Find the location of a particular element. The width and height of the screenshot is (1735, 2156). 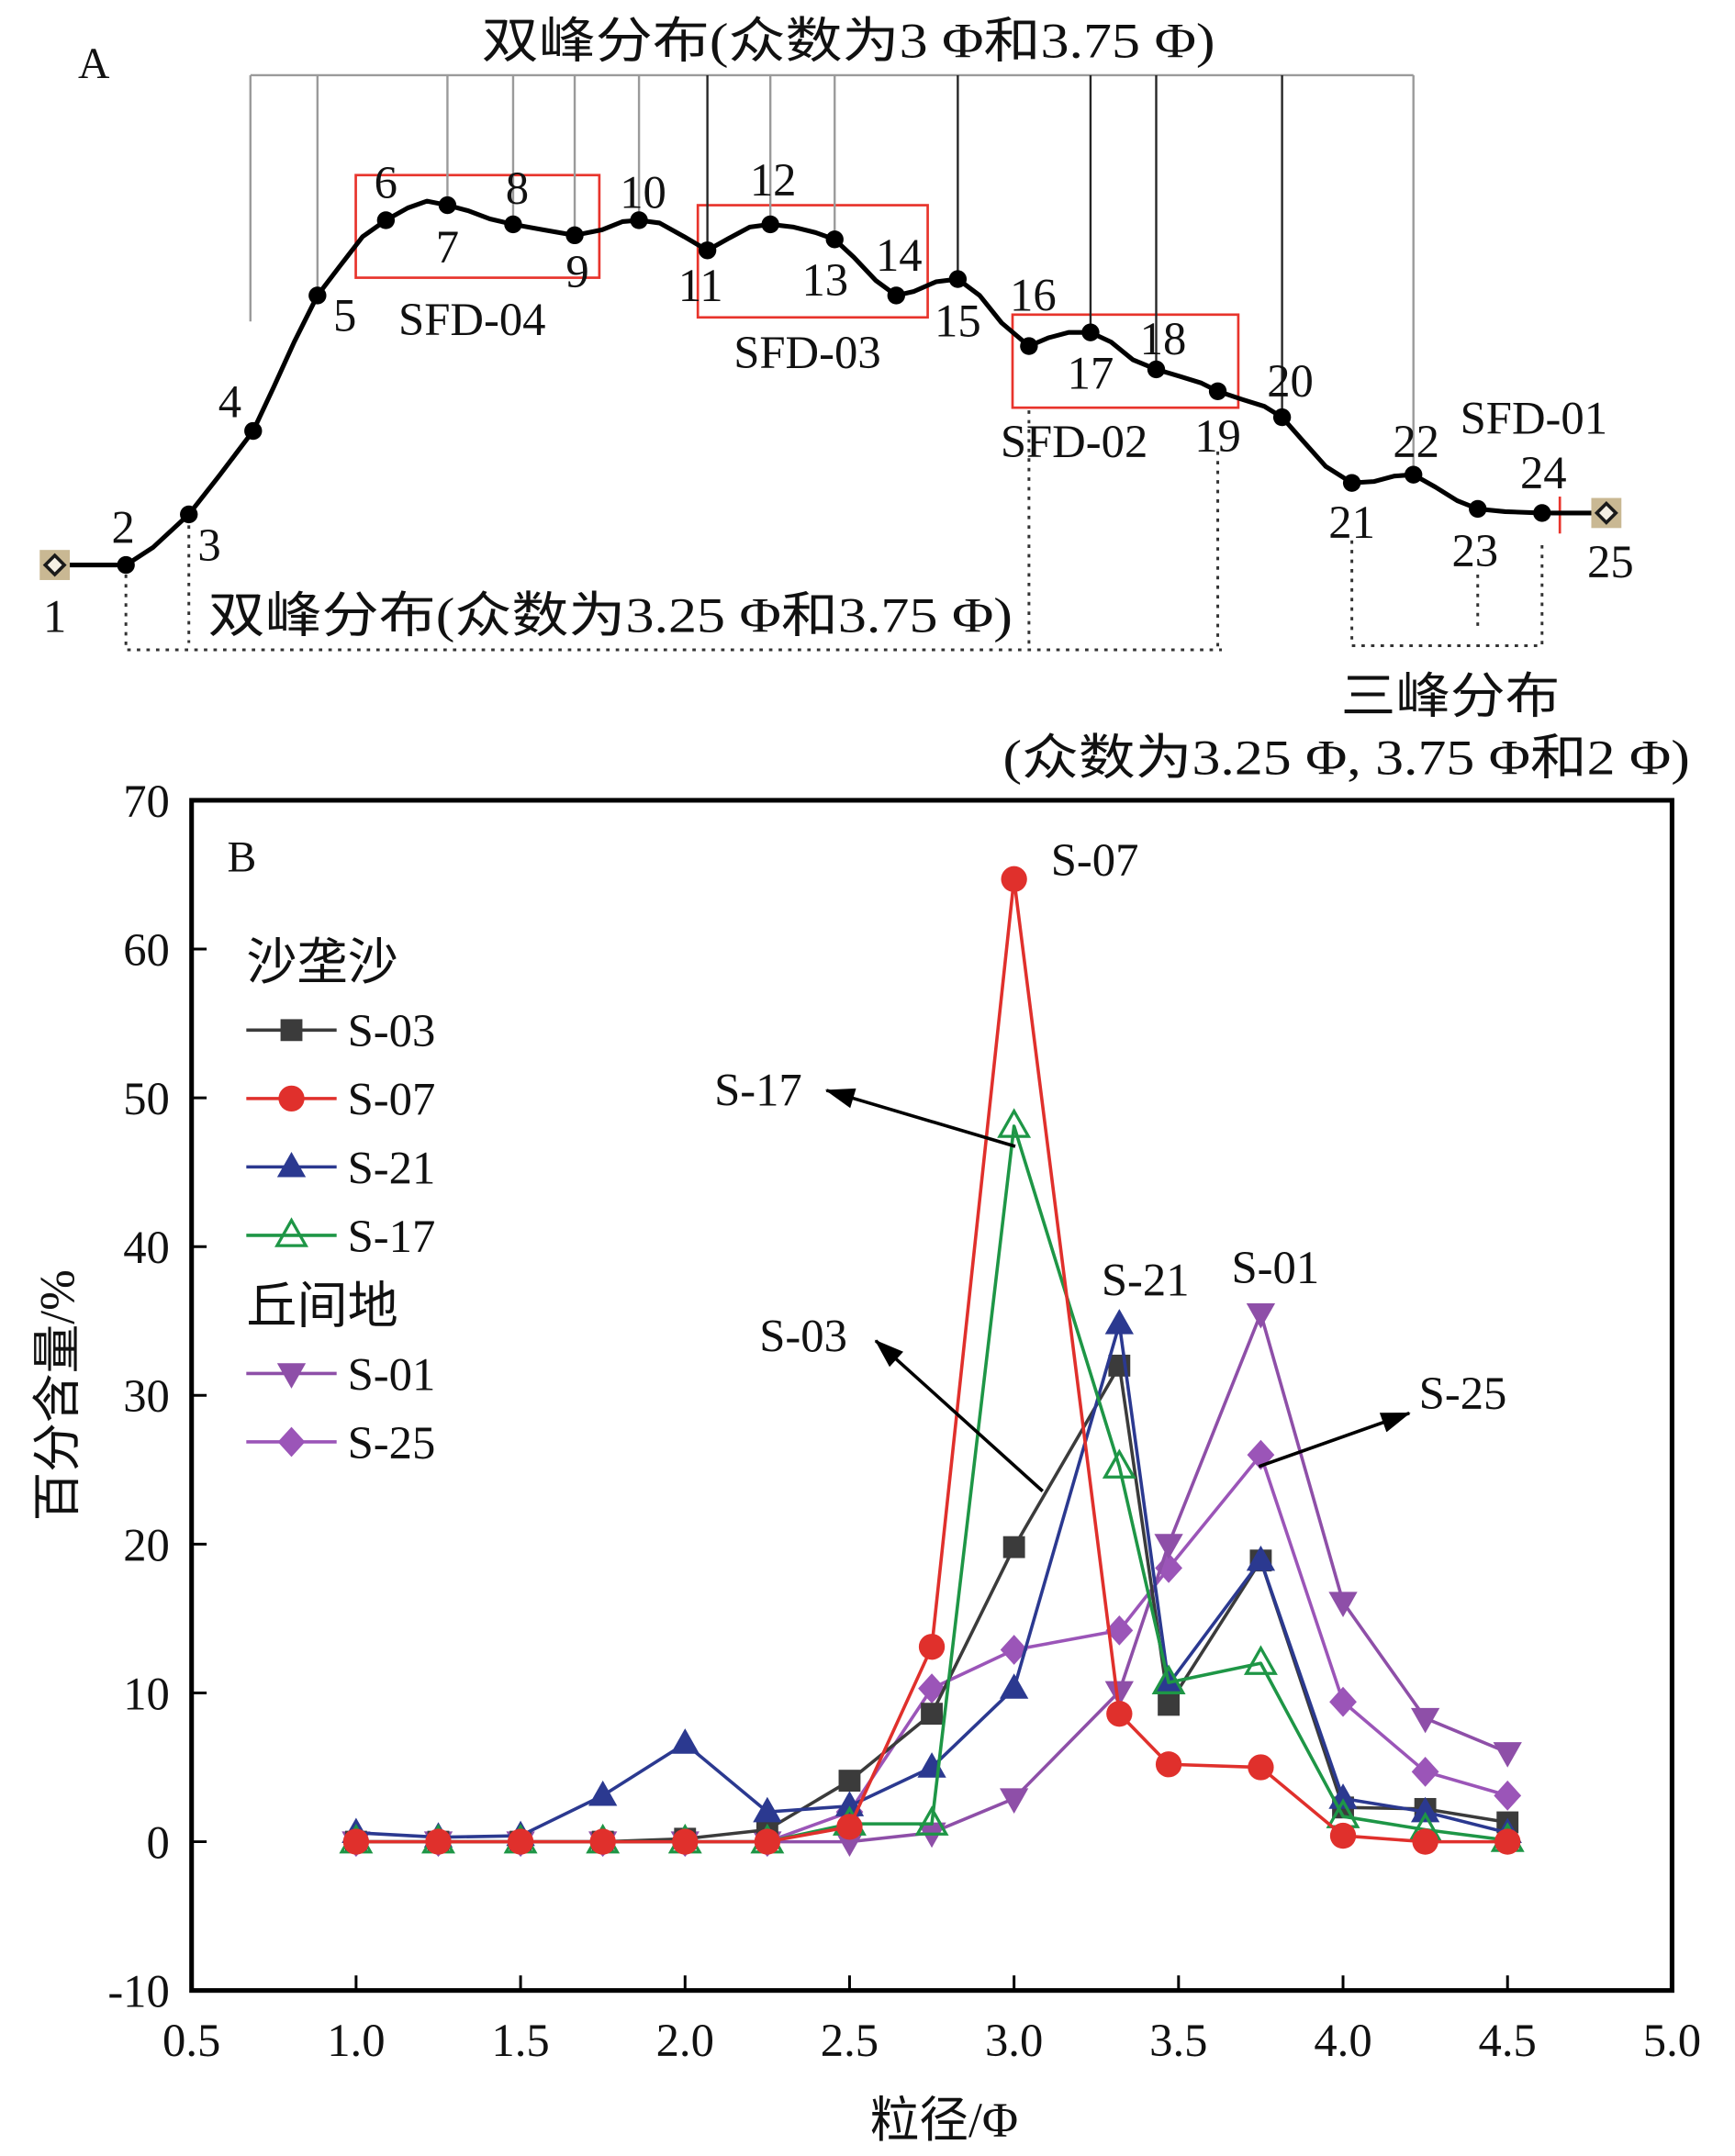

right-bracket-title: 三峰分布 is located at coordinates (1451, 696).